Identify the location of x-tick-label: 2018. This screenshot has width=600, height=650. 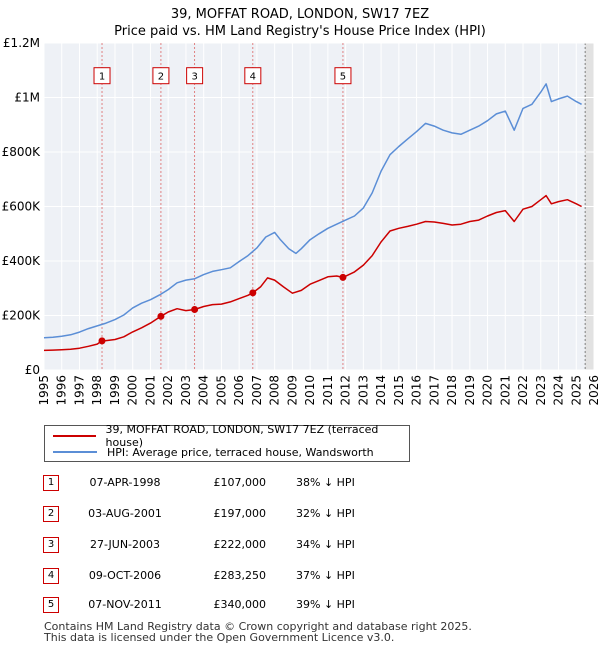
(452, 390).